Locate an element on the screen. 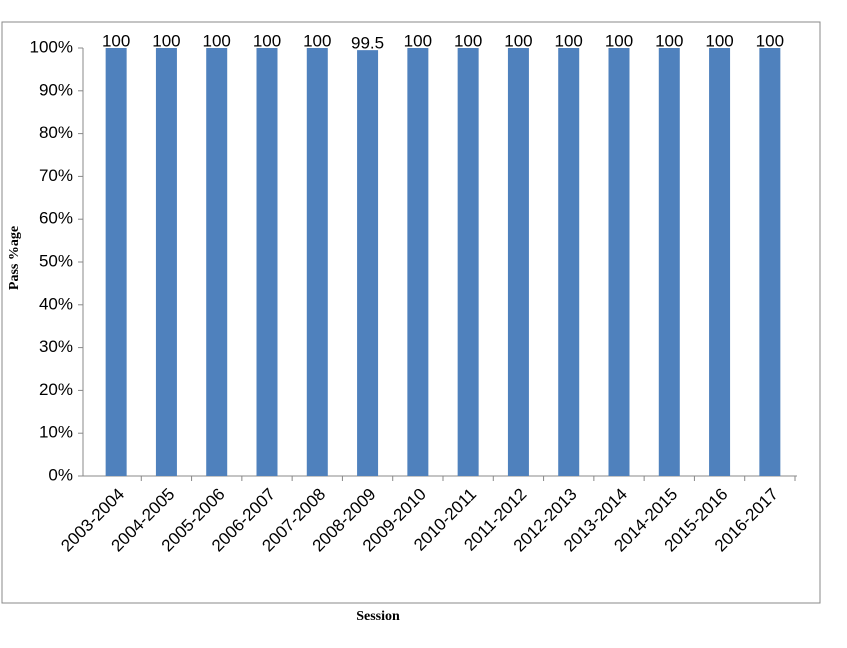 The width and height of the screenshot is (847, 648). y-tick-label: 30% is located at coordinates (56, 346).